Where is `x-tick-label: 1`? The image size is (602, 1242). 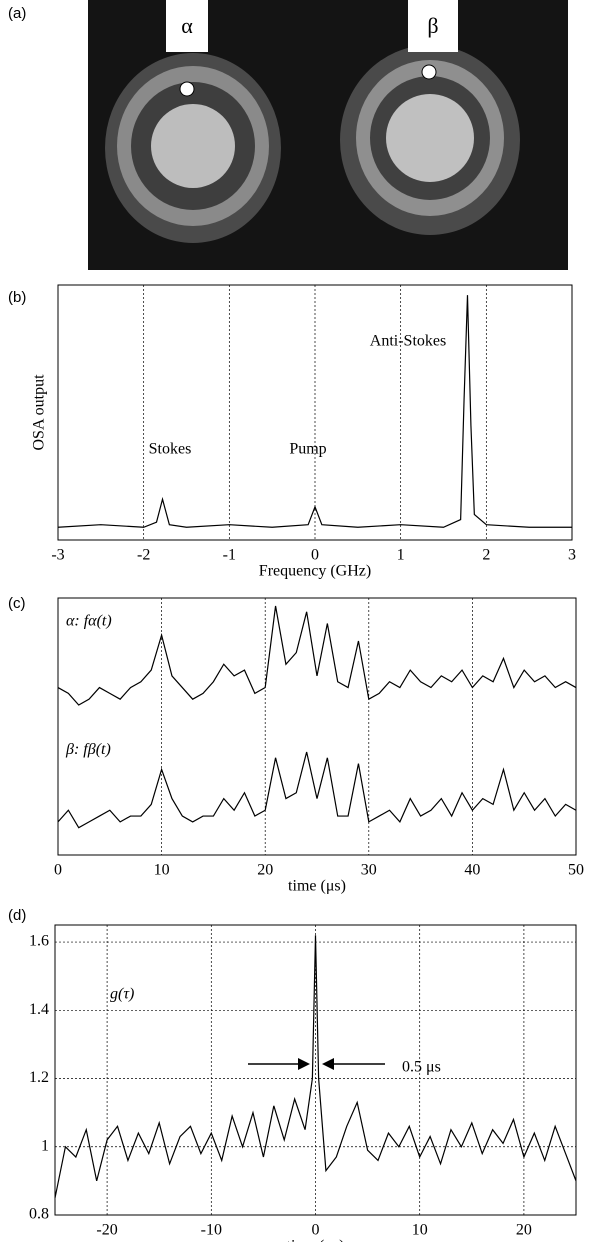 x-tick-label: 1 is located at coordinates (401, 555).